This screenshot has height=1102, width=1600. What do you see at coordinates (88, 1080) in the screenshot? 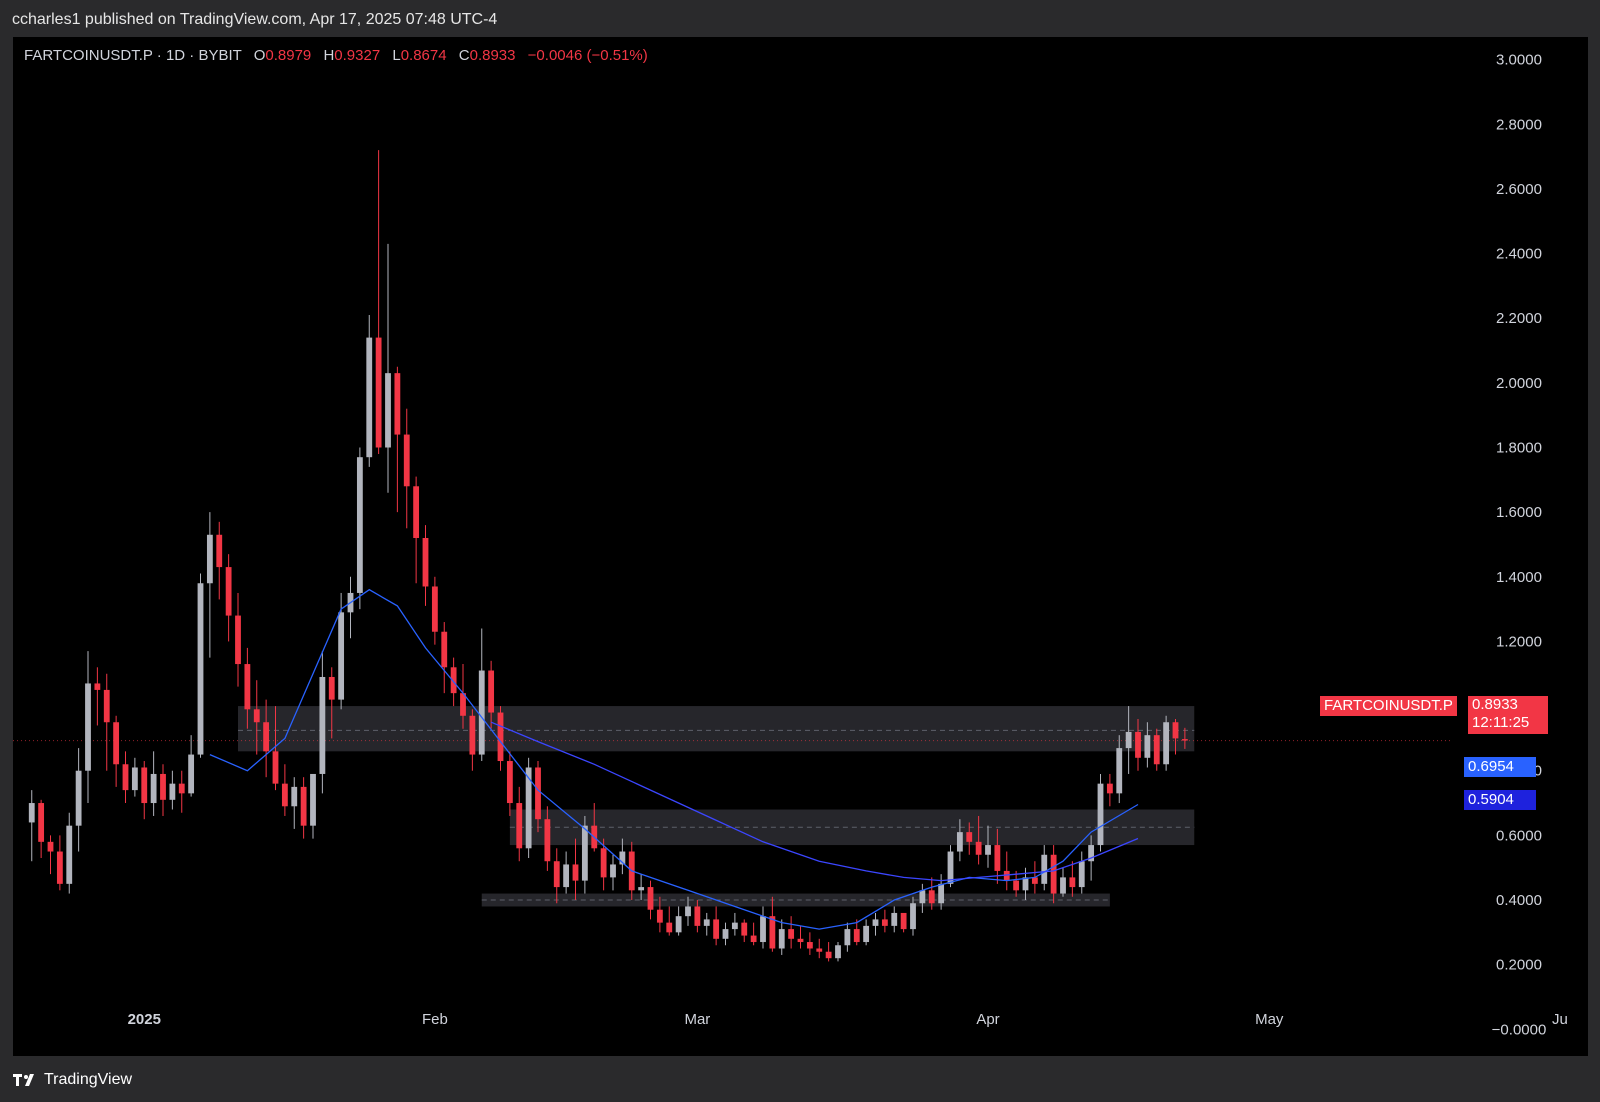
I see `tradingview-brand: TradingView` at bounding box center [88, 1080].